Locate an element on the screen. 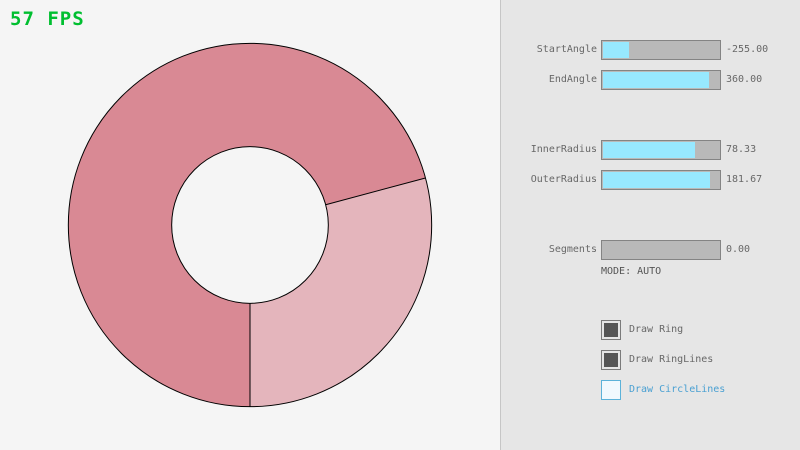 This screenshot has height=450, width=800. draw-circlelines-checkbox is located at coordinates (611, 390).